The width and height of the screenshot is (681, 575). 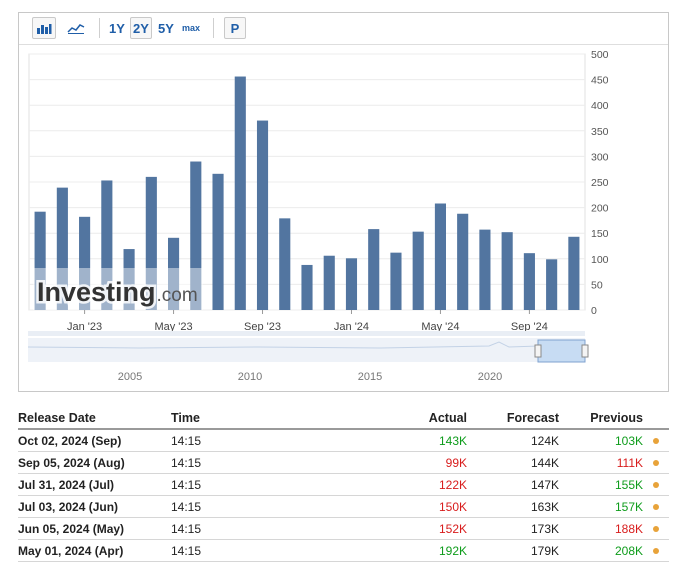 I want to click on p-button: P, so click(x=235, y=28).